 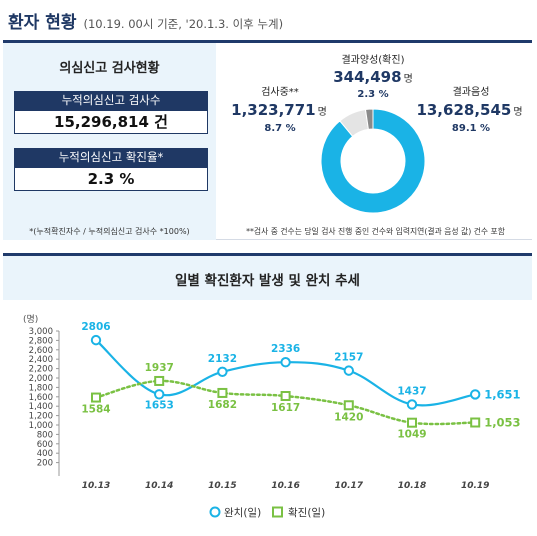 I want to click on y-tick-label: 1,800, so click(x=41, y=388).